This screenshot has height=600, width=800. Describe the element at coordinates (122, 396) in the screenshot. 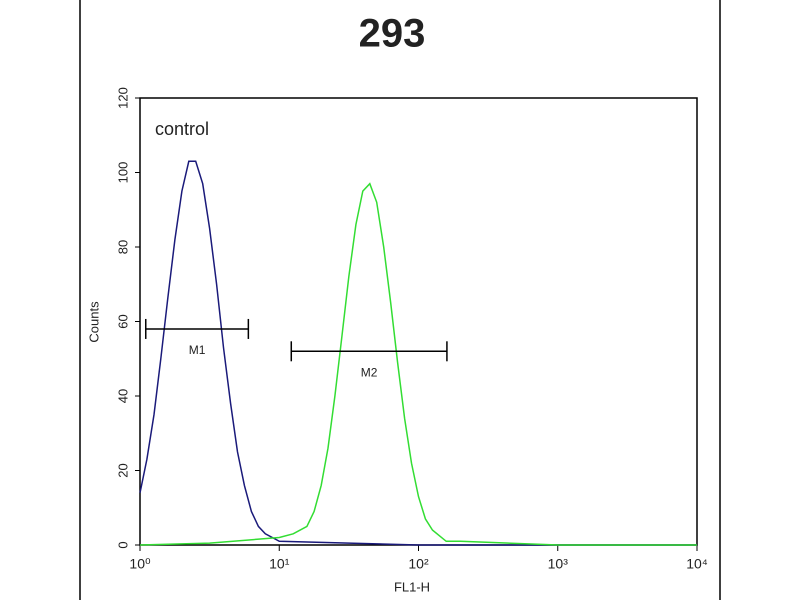

I see `y-tick-label: 40` at that location.